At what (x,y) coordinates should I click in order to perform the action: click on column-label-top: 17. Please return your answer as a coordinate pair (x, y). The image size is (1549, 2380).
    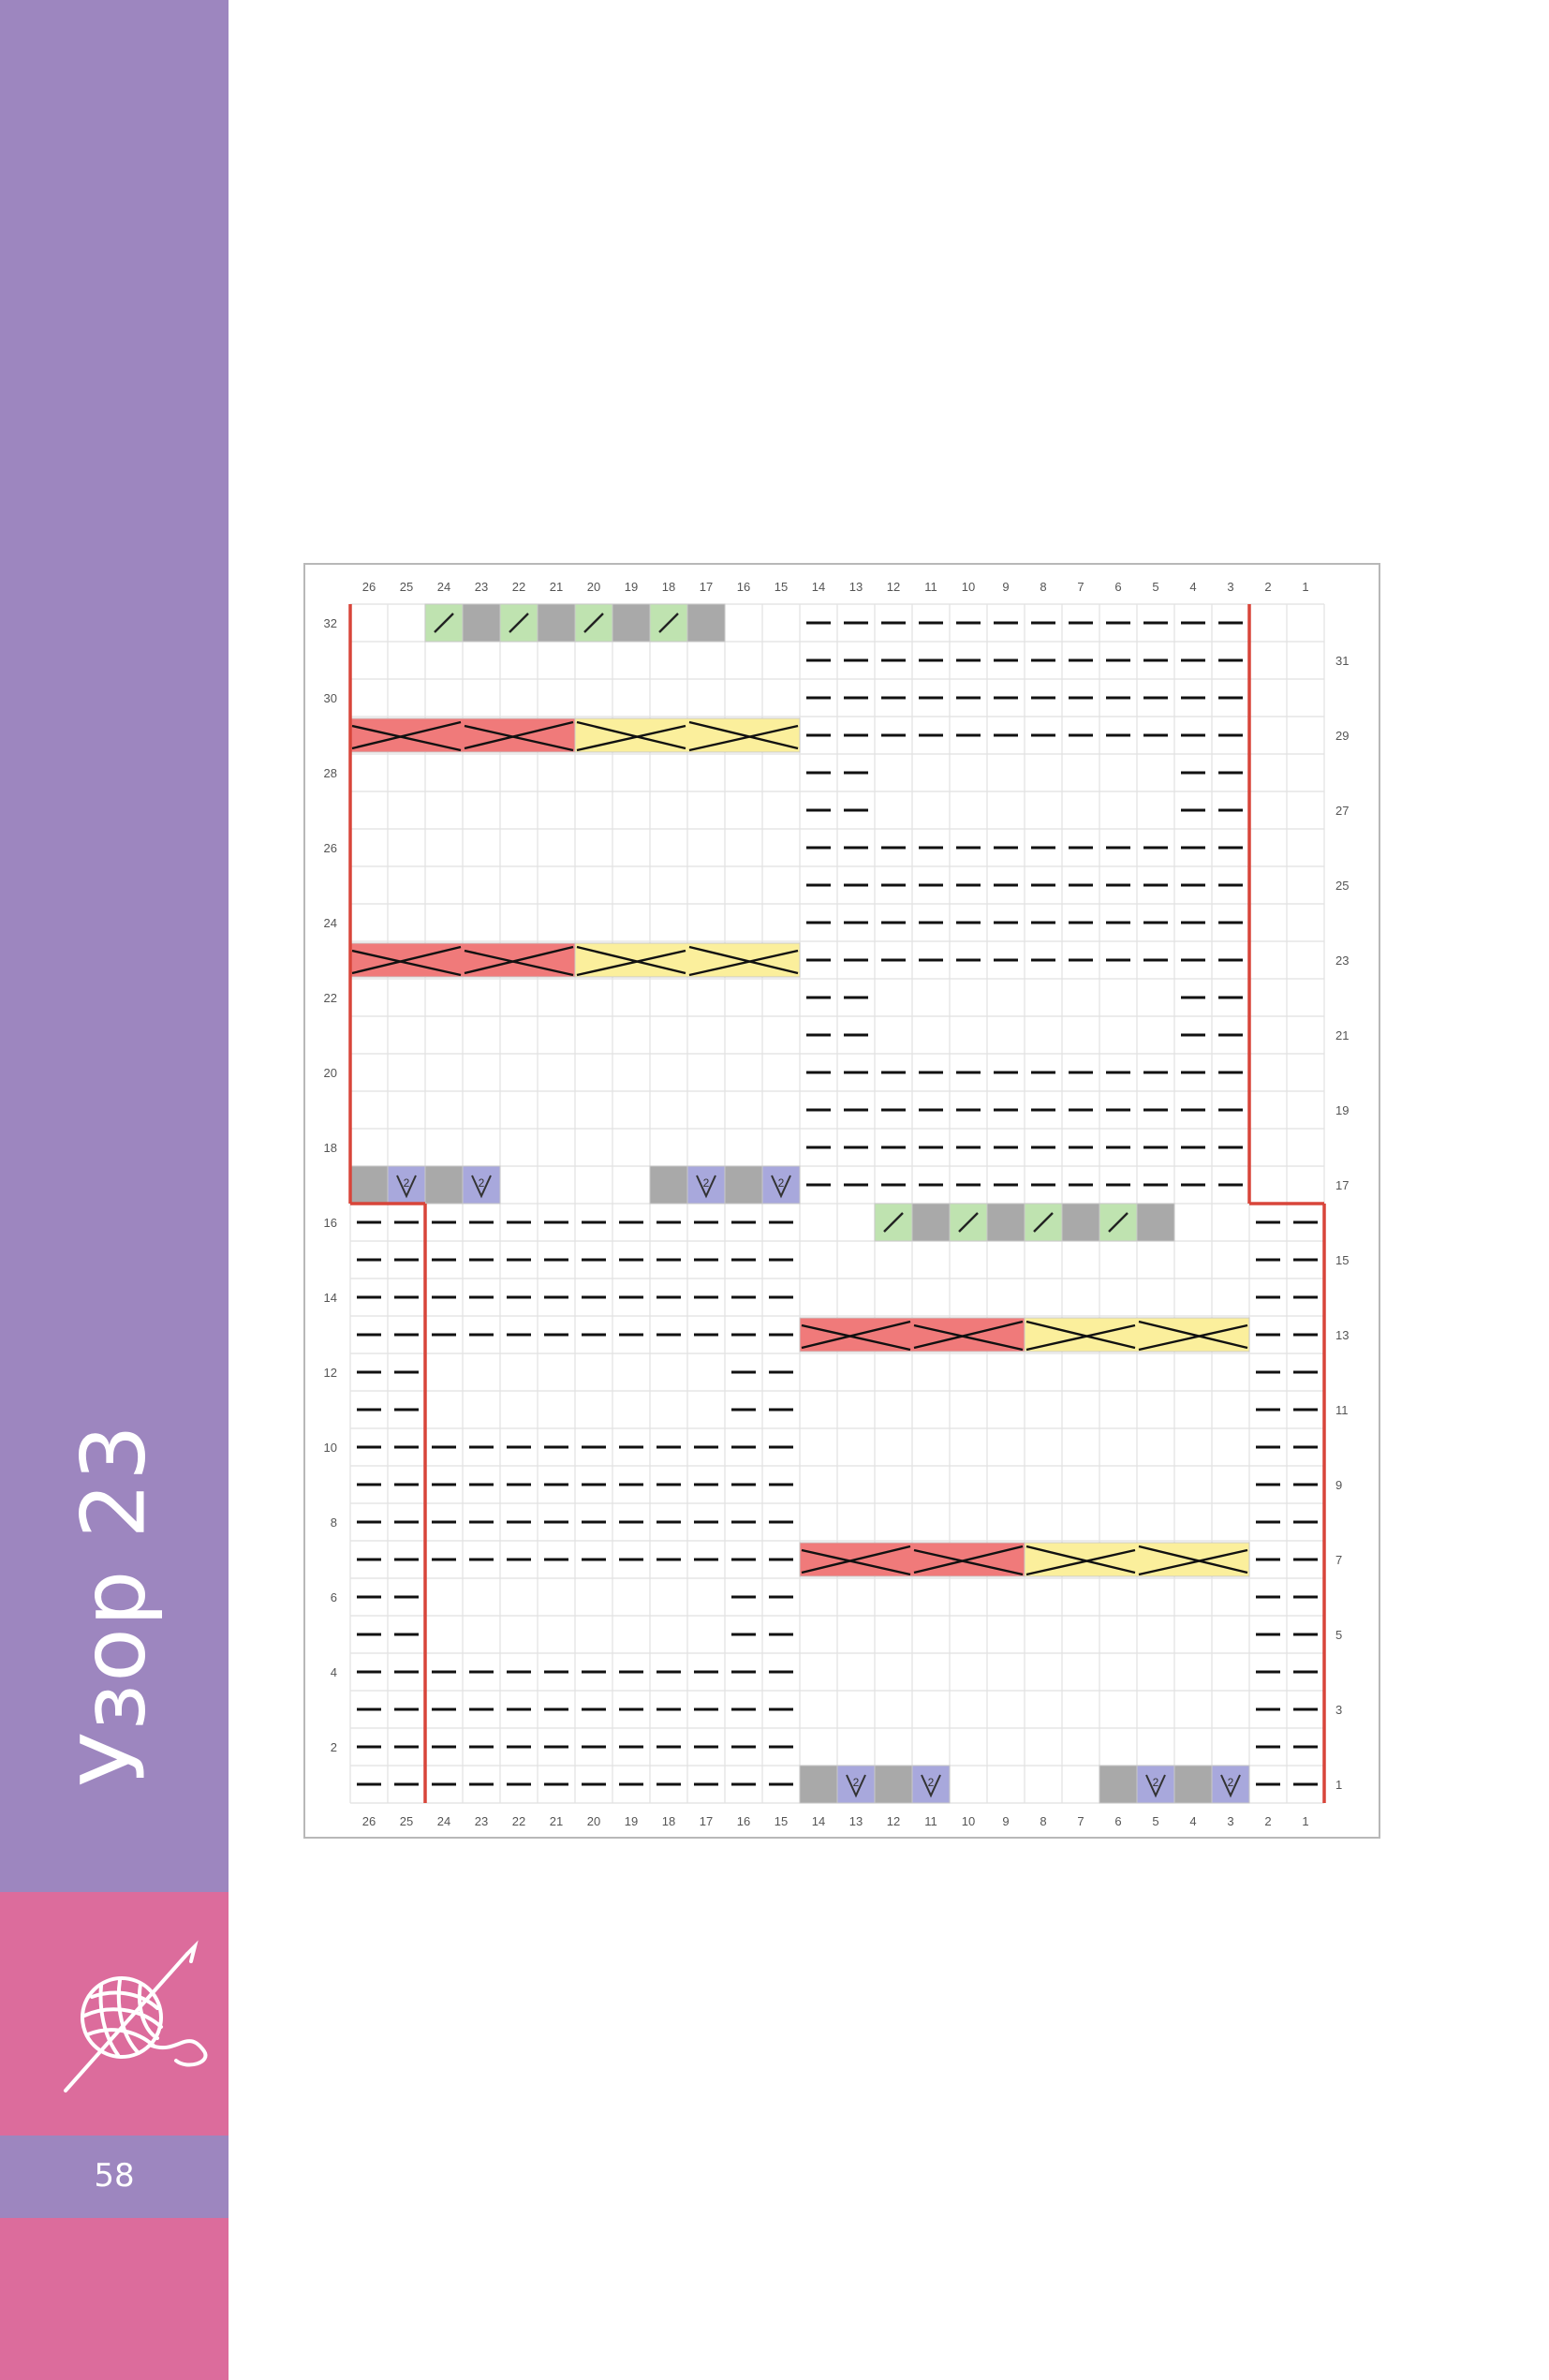
    Looking at the image, I should click on (707, 587).